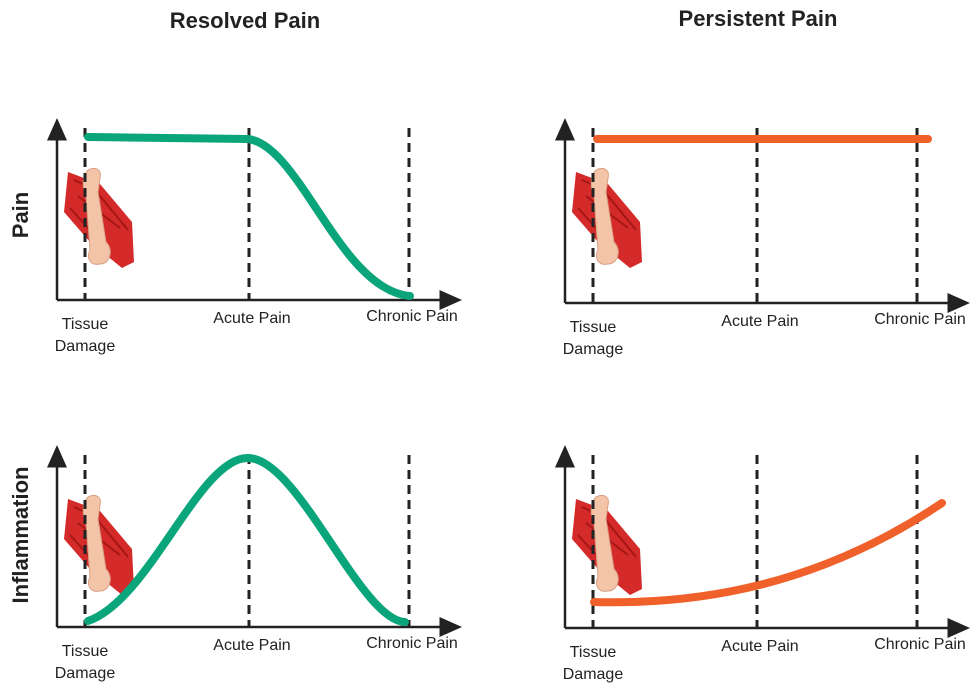 The height and width of the screenshot is (683, 972). What do you see at coordinates (245, 20) in the screenshot?
I see `column-title: Resolved Pain` at bounding box center [245, 20].